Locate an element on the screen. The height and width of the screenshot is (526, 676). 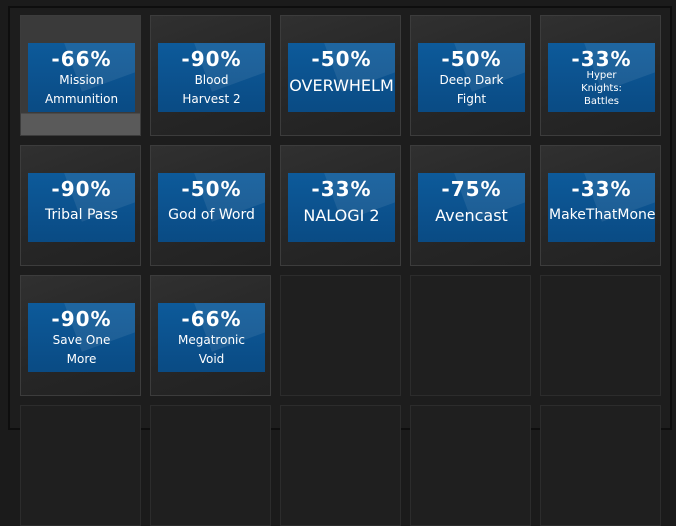
game-name: NALOGI 2 is located at coordinates (341, 215).